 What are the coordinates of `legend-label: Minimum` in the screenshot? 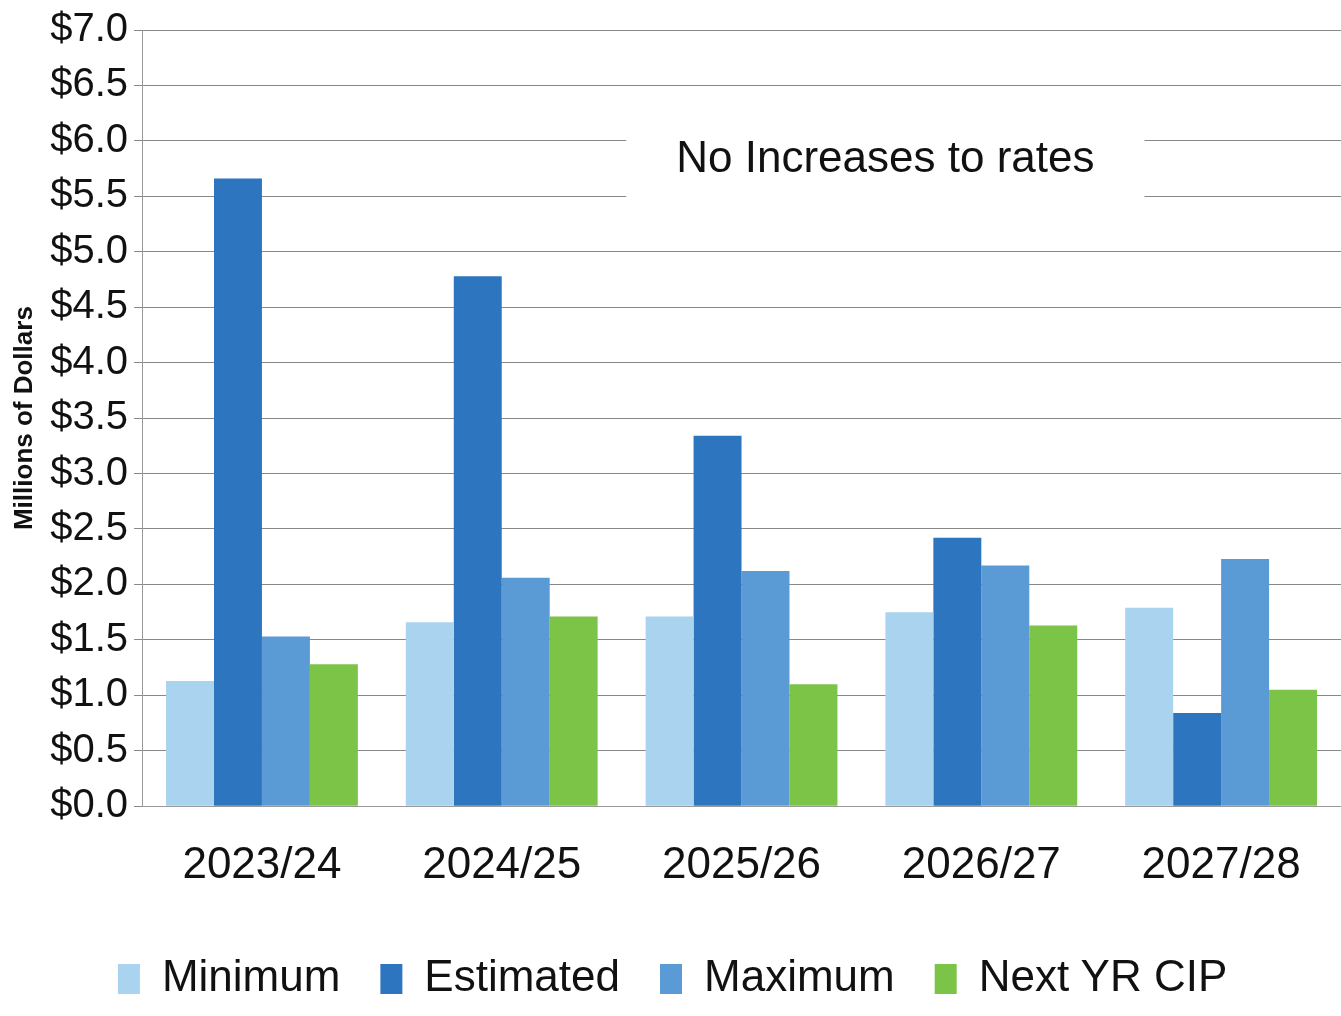 It's located at (251, 976).